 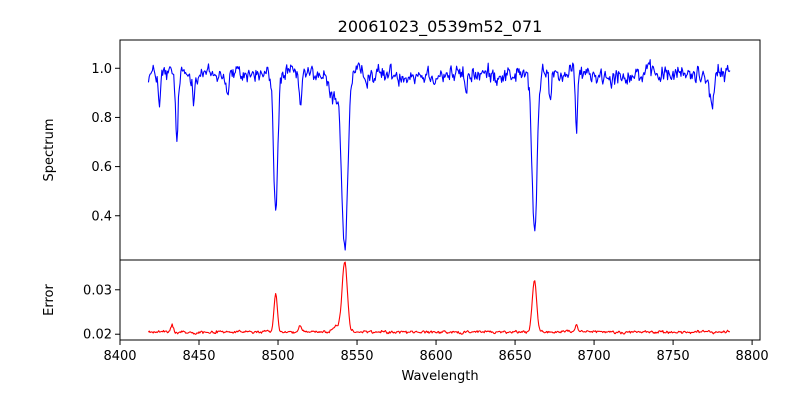 What do you see at coordinates (97, 290) in the screenshot?
I see `error-y-tick-label: 0.03` at bounding box center [97, 290].